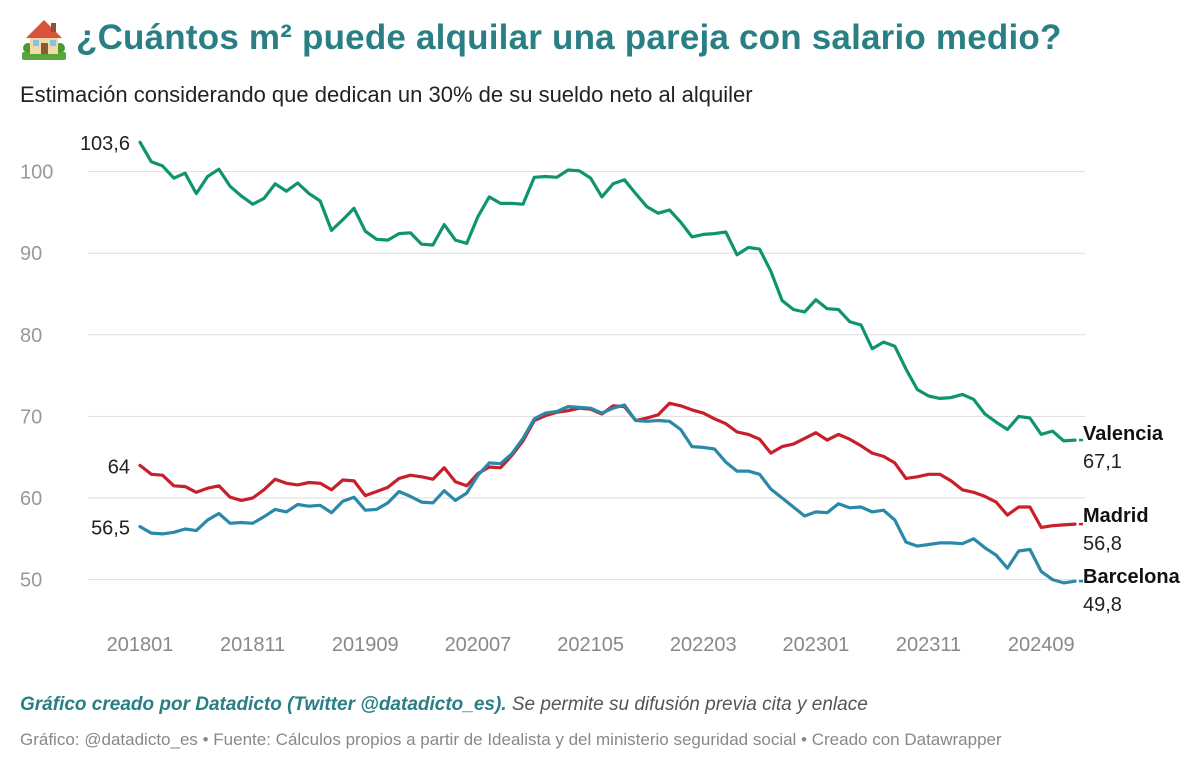 This screenshot has width=1200, height=770. What do you see at coordinates (928, 645) in the screenshot?
I see `x-tick-label: 202311` at bounding box center [928, 645].